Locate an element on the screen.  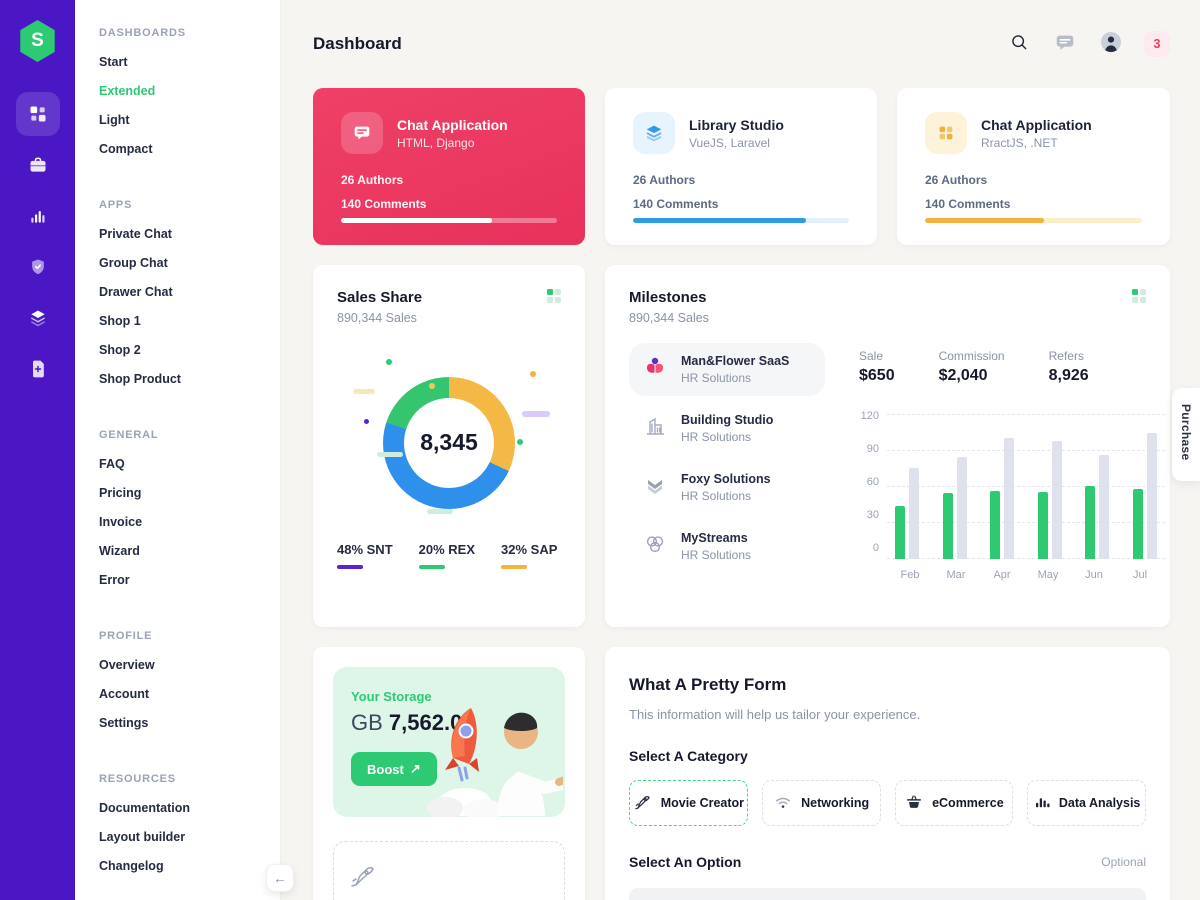
milestones-bar-chart: 120 90 60 30 0 Feb Mar Apr May Jun Jul is located at coordinates (1012, 495).